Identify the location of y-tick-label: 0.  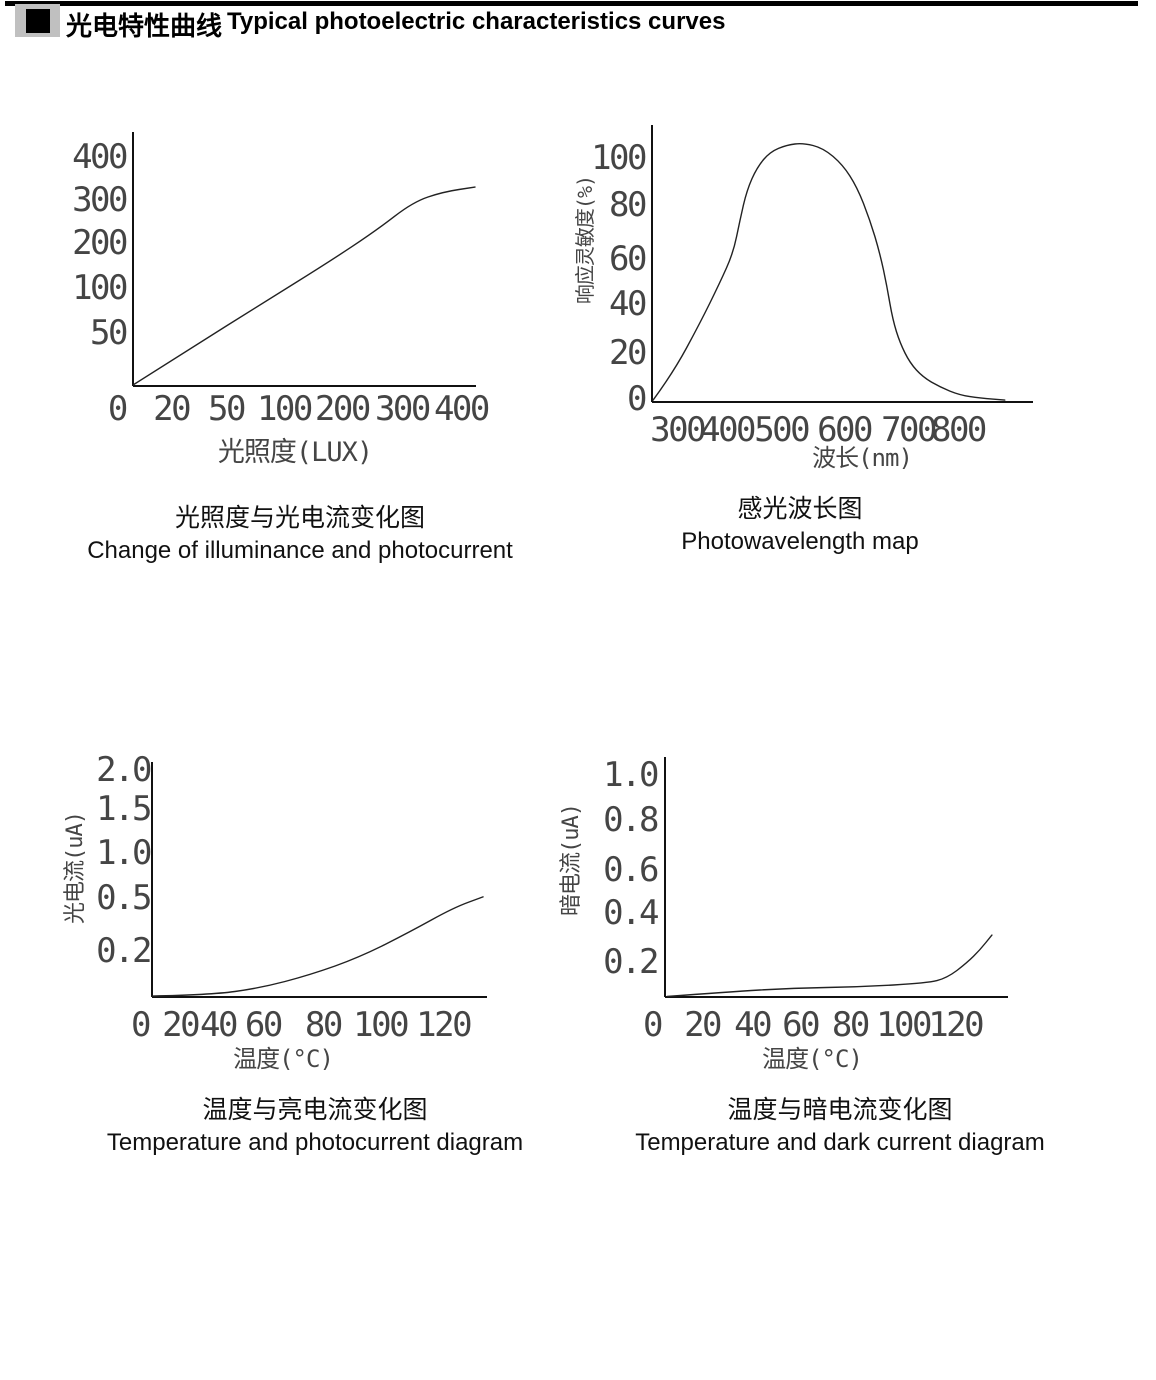
(636, 399).